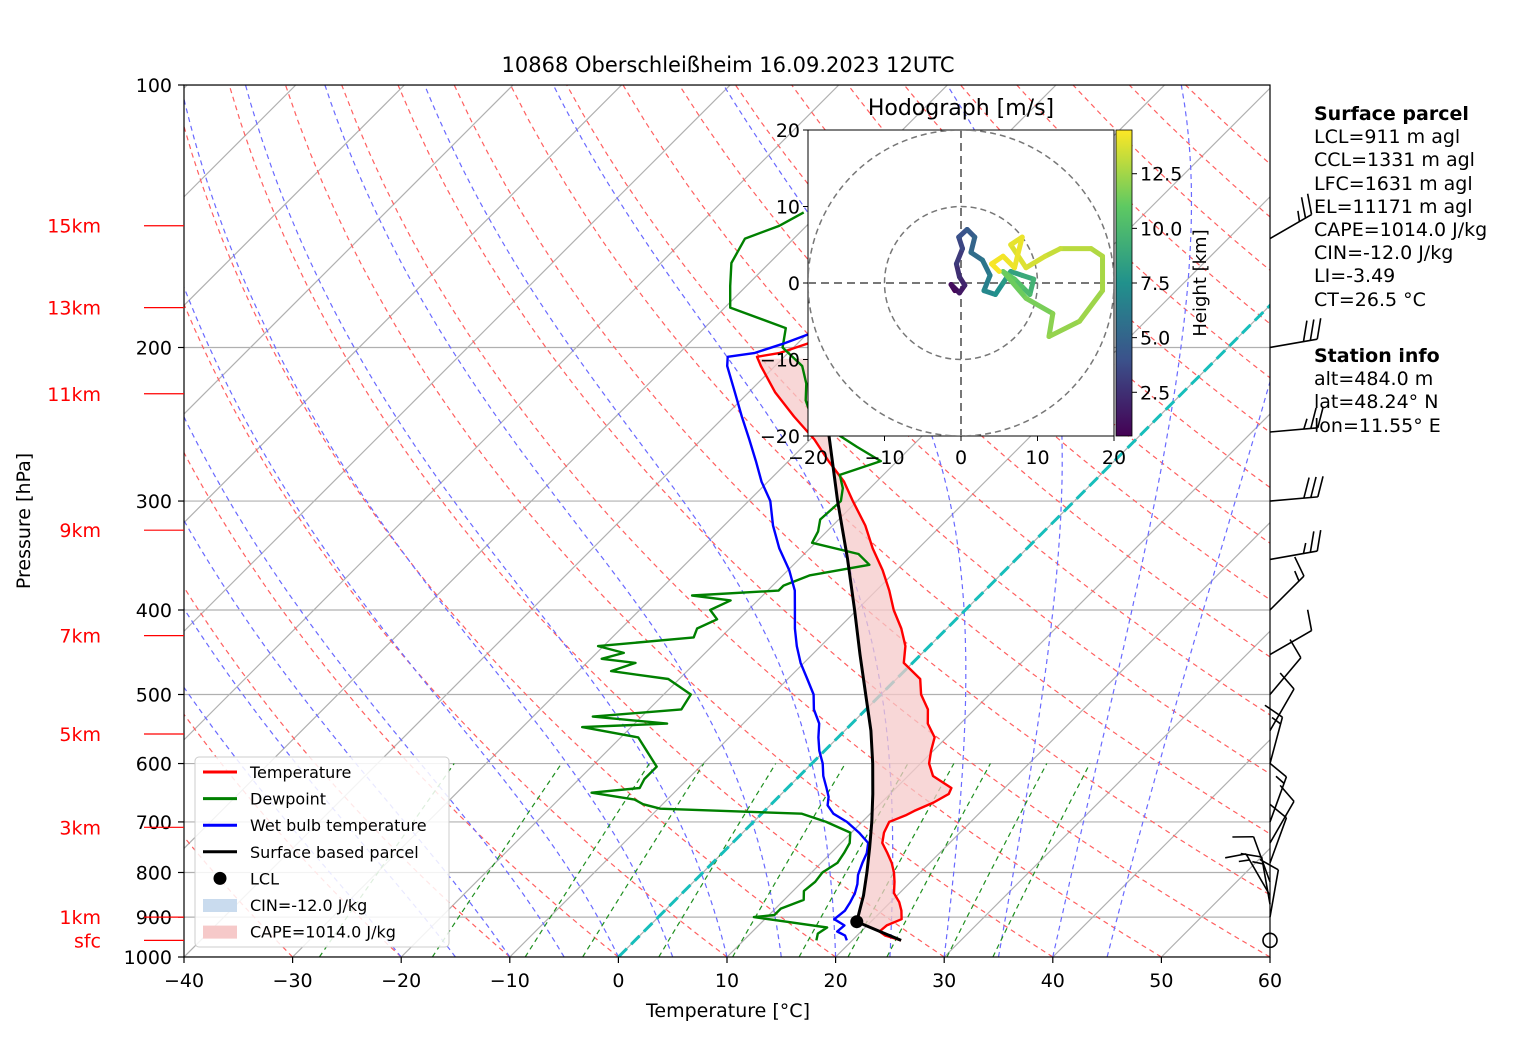 The width and height of the screenshot is (1517, 1042). I want to click on colorbar-ticks: 2.5 5.0 7.5 10.0 12.5, so click(1157, 284).